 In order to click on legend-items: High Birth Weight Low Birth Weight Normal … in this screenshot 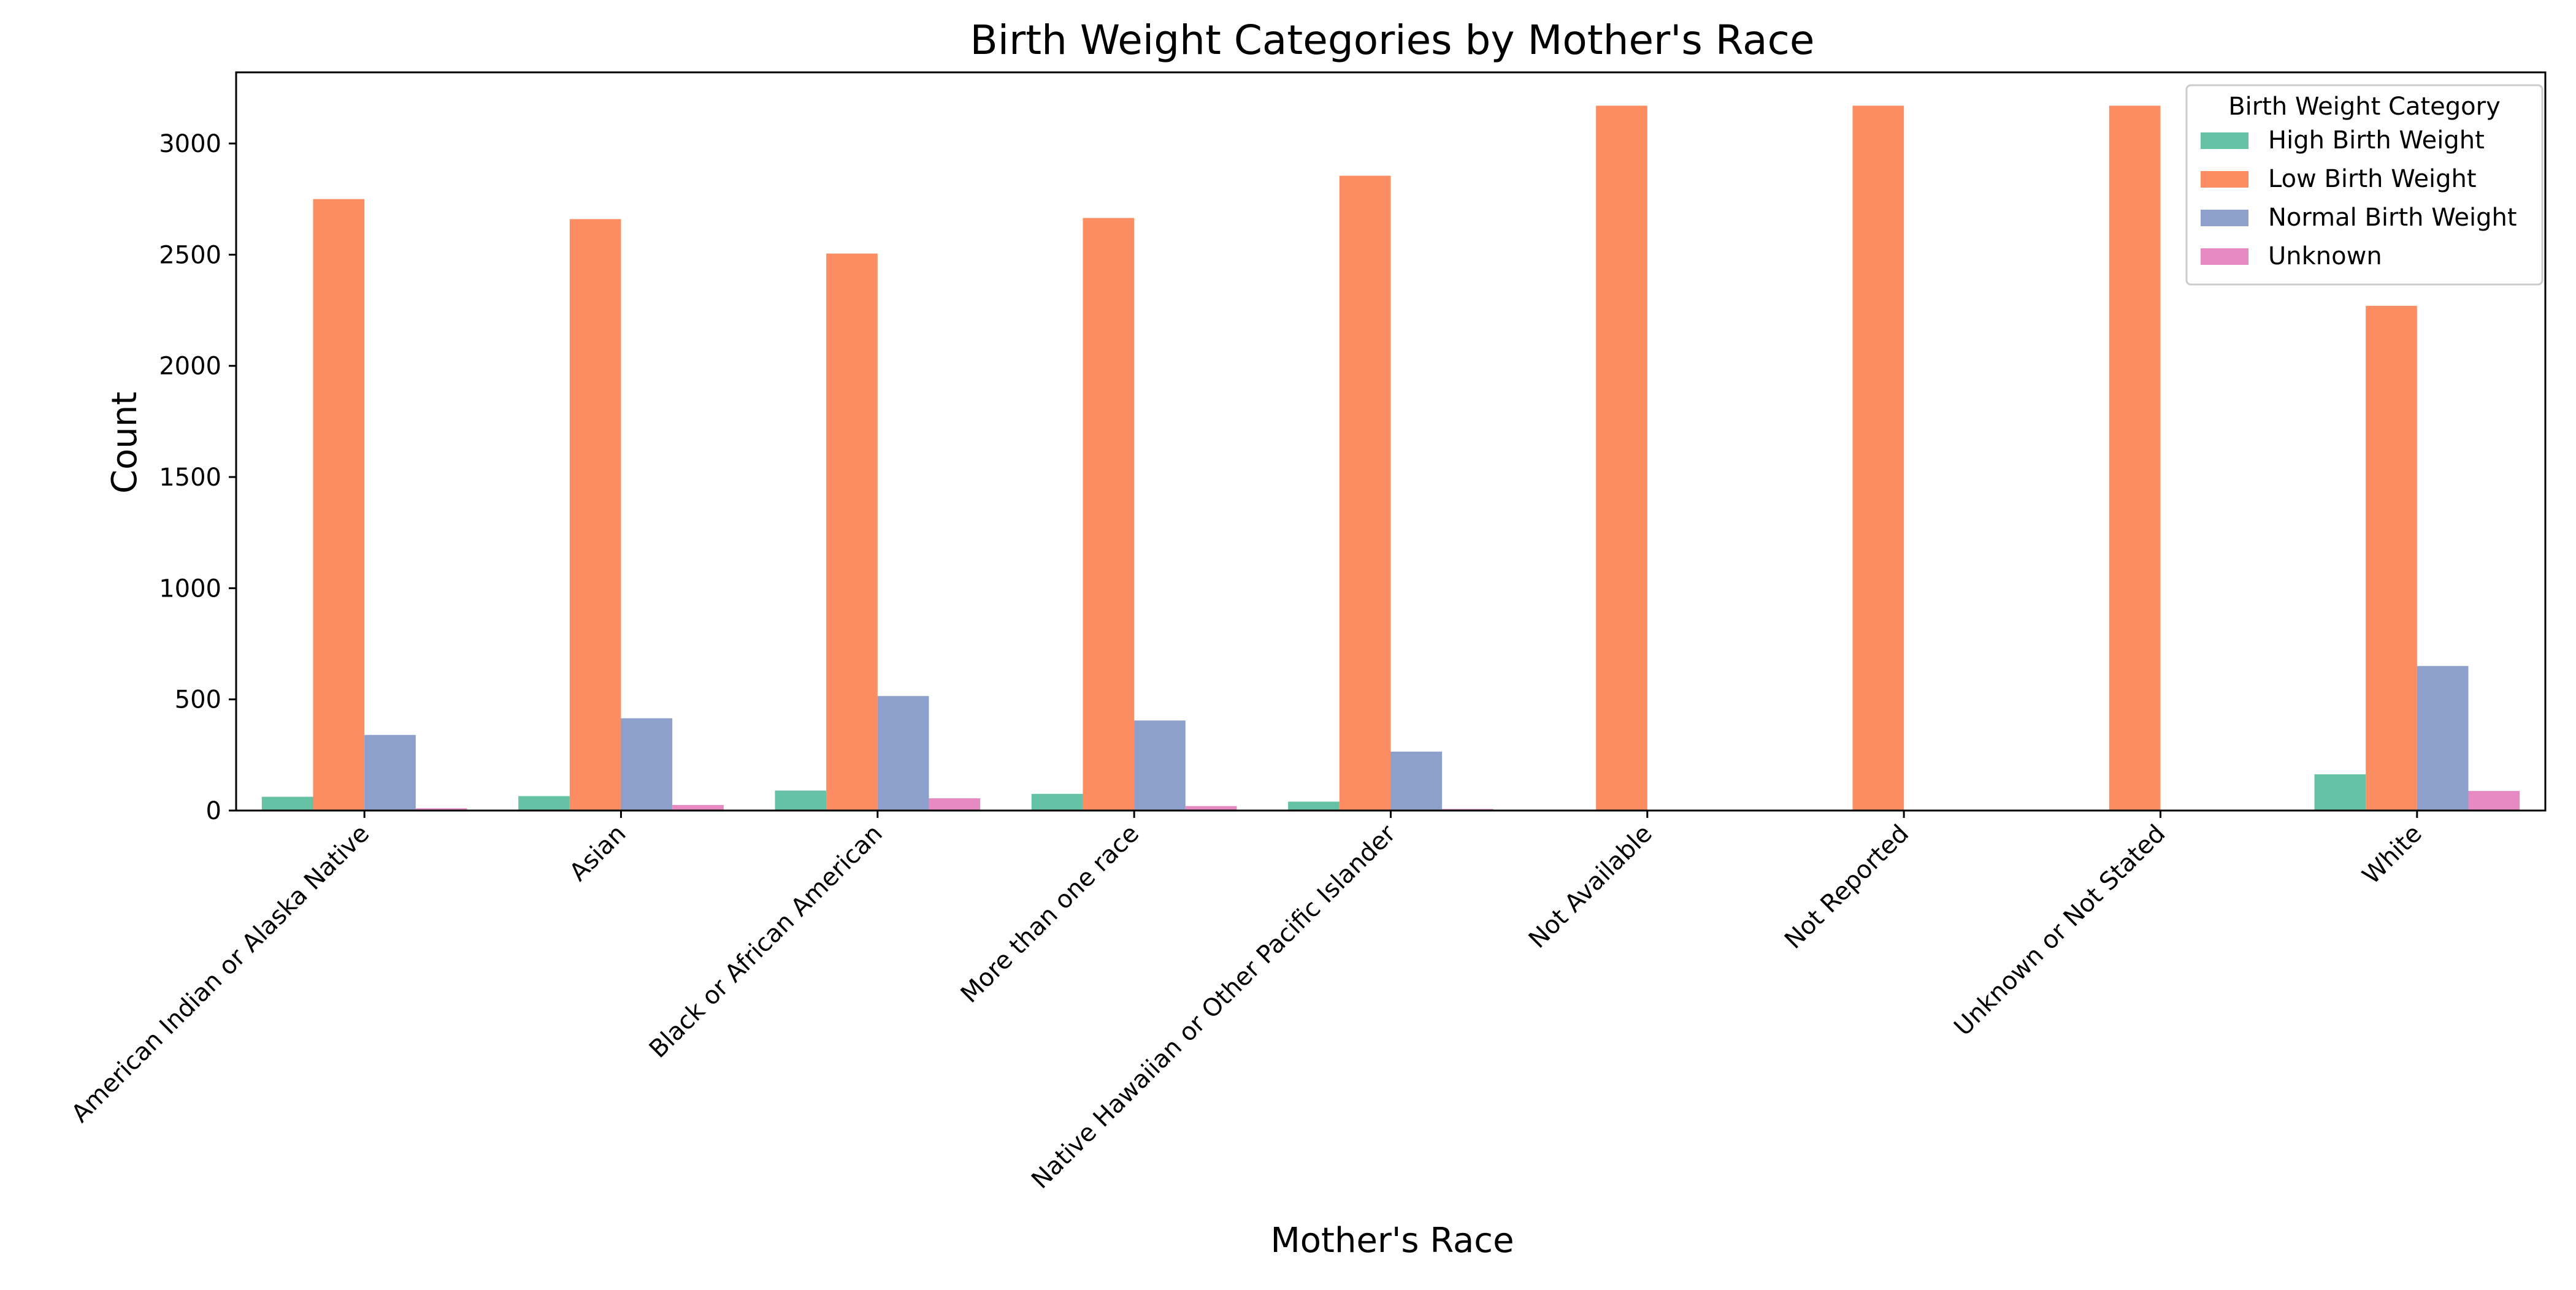, I will do `click(2359, 198)`.